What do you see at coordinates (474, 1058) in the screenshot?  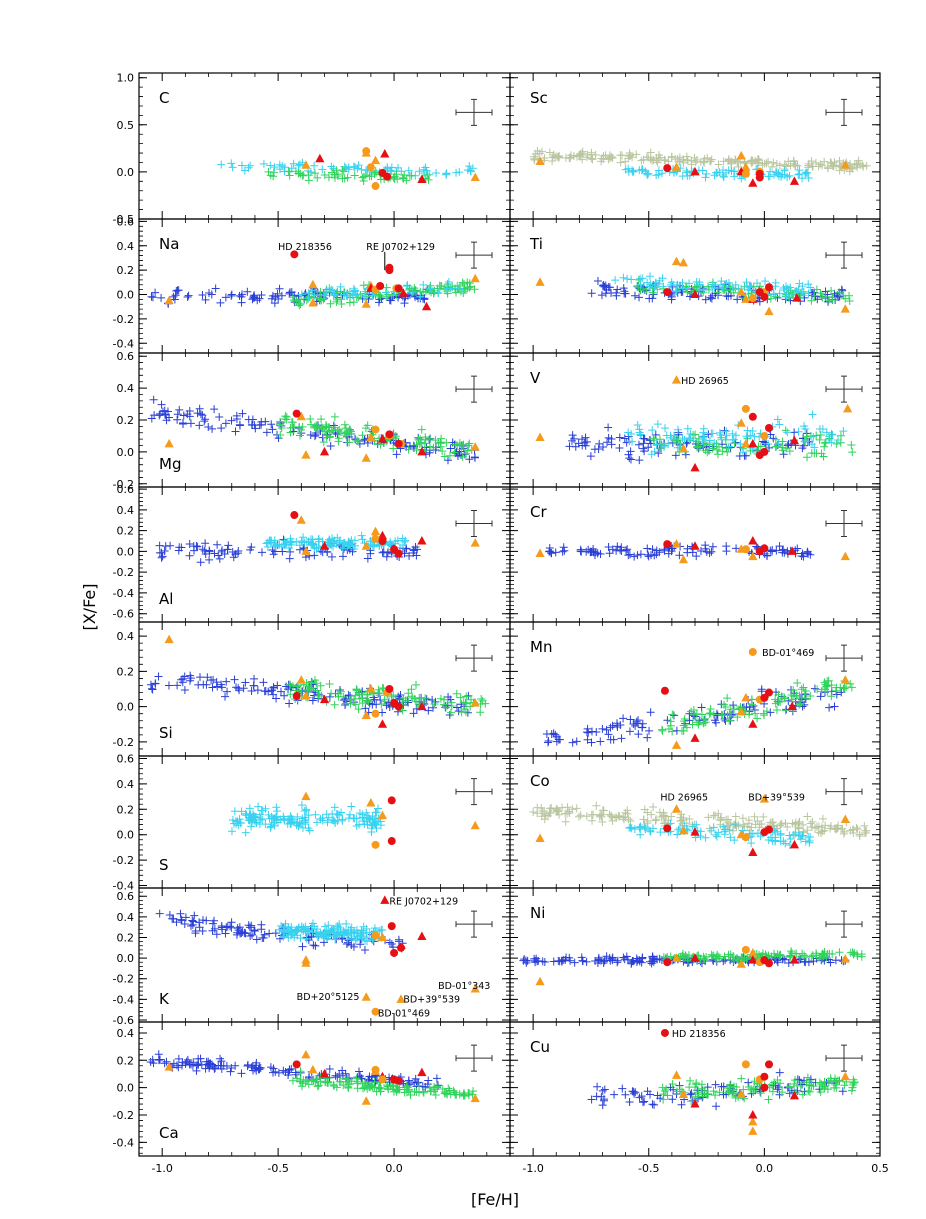 I see `error-bar-symbol` at bounding box center [474, 1058].